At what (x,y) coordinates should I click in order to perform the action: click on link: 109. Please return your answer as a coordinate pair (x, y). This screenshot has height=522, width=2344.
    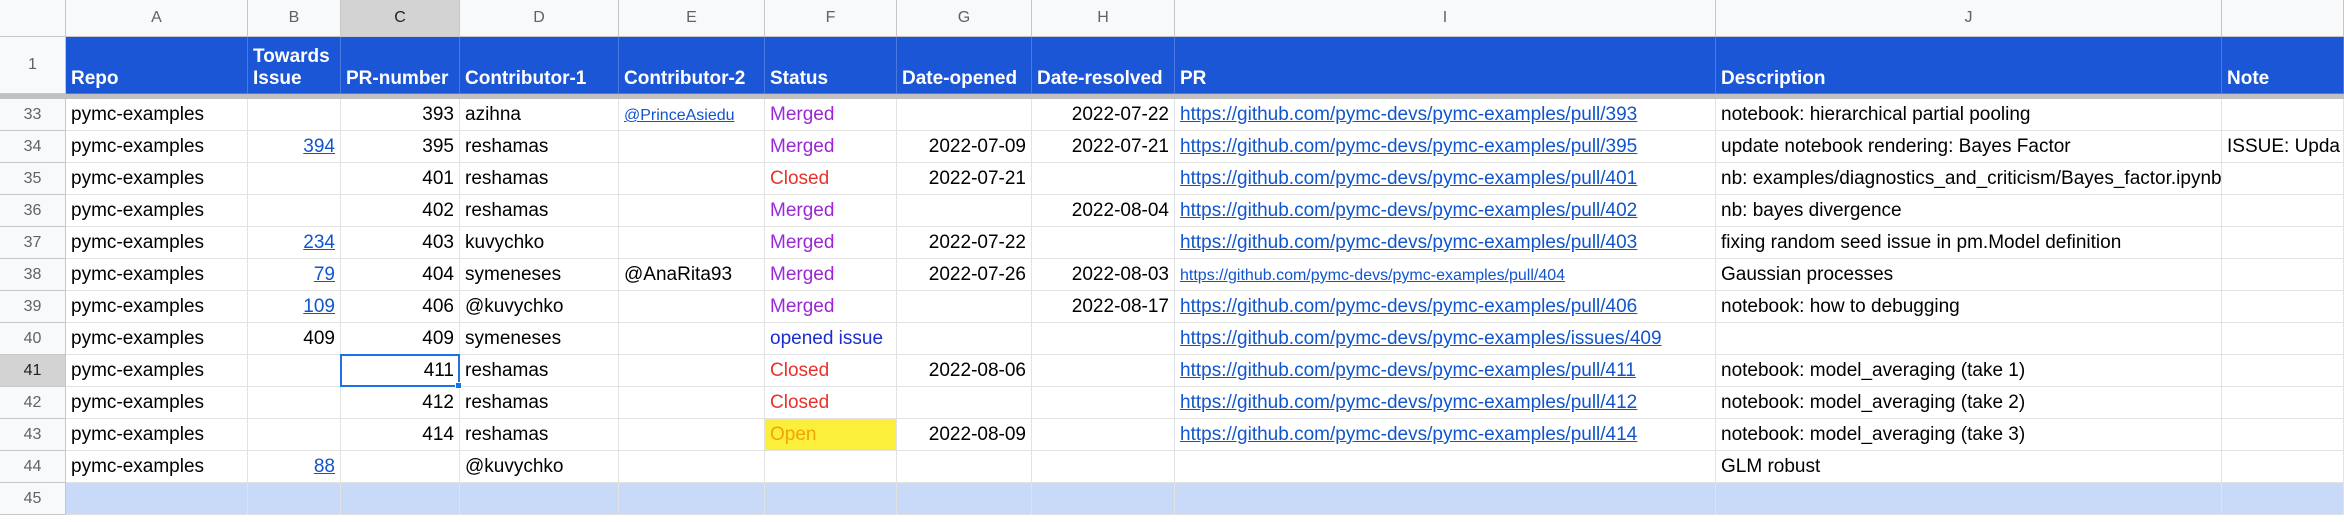
    Looking at the image, I should click on (319, 306).